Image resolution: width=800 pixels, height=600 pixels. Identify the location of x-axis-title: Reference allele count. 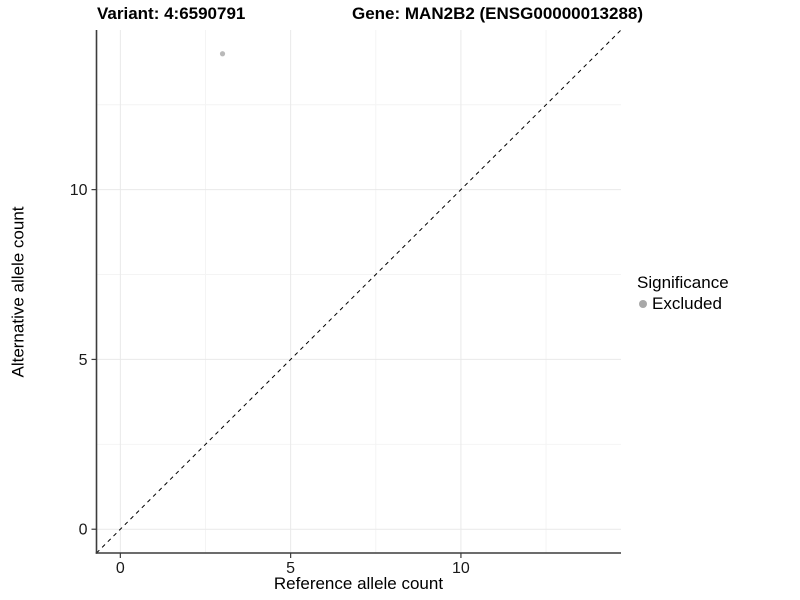
(358, 583).